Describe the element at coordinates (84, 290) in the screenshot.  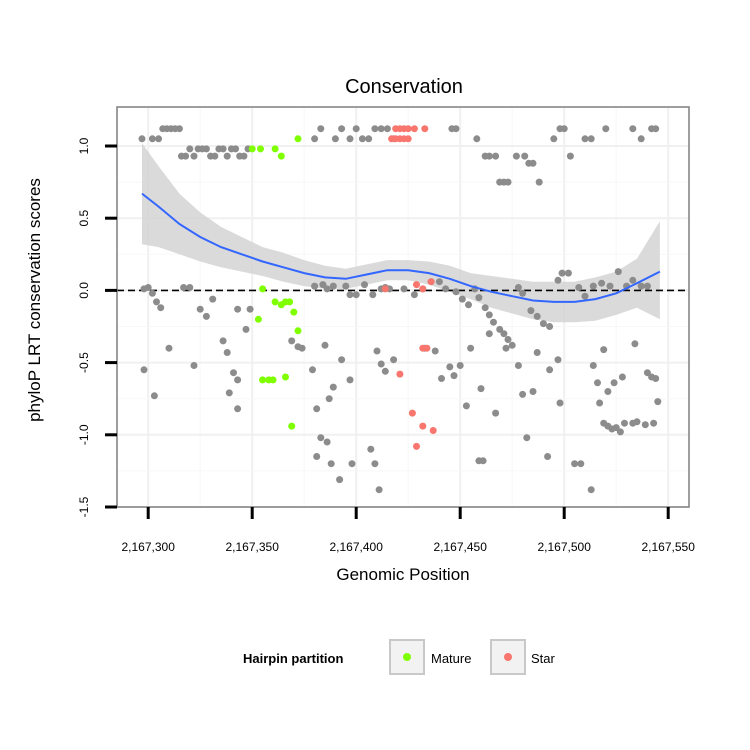
I see `y-tick-label: 0.0` at that location.